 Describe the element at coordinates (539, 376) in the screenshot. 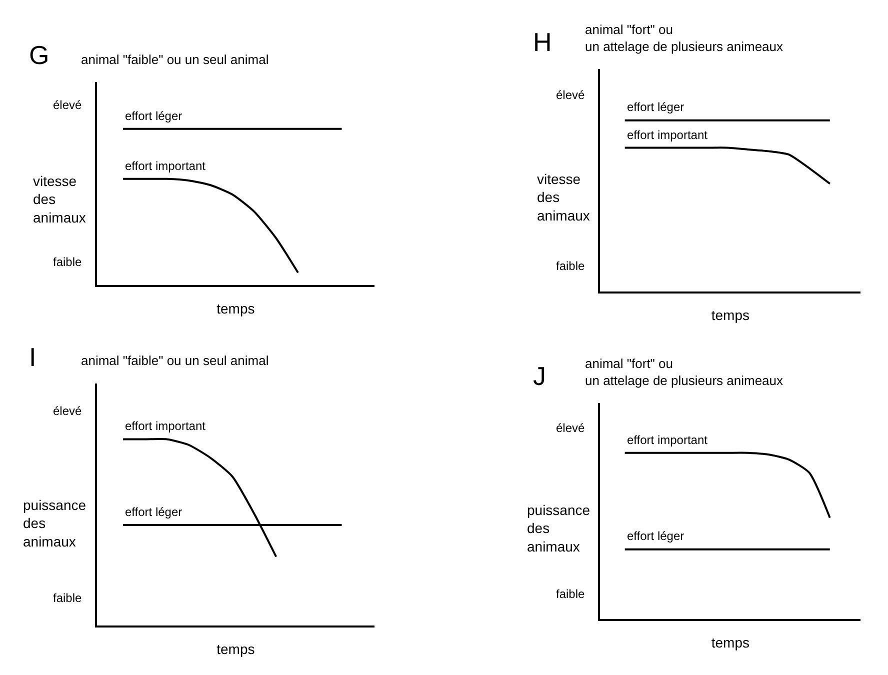

I see `chart-title: J` at that location.